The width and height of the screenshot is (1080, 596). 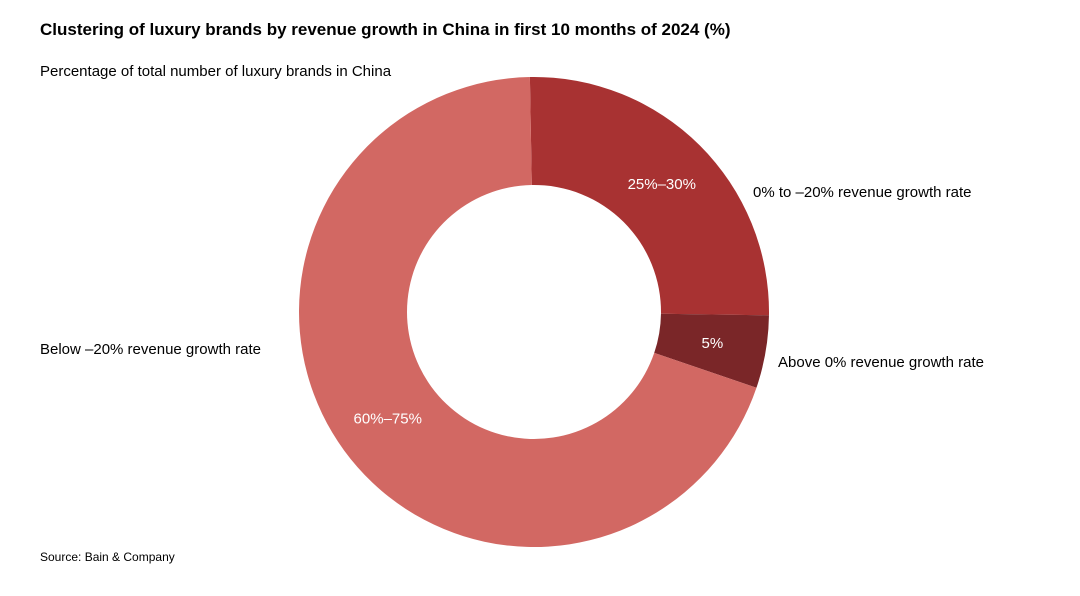 I want to click on source-note: Source: Bain & Company, so click(x=107, y=557).